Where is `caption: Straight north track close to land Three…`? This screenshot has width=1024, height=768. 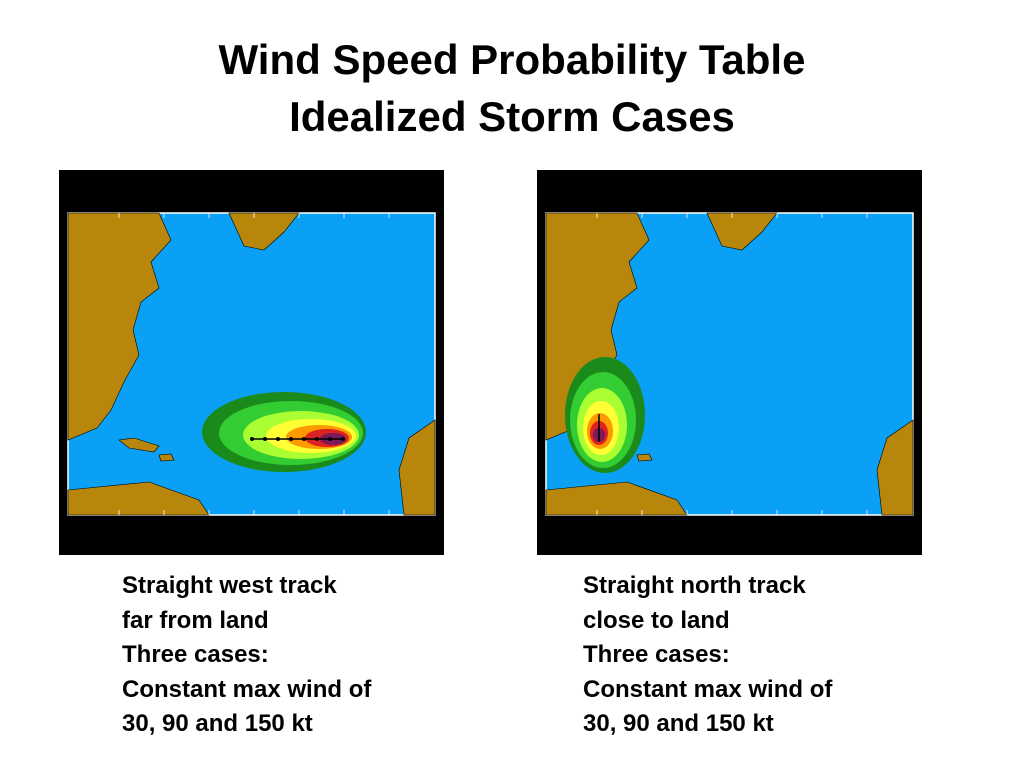 caption: Straight north track close to land Three… is located at coordinates (707, 655).